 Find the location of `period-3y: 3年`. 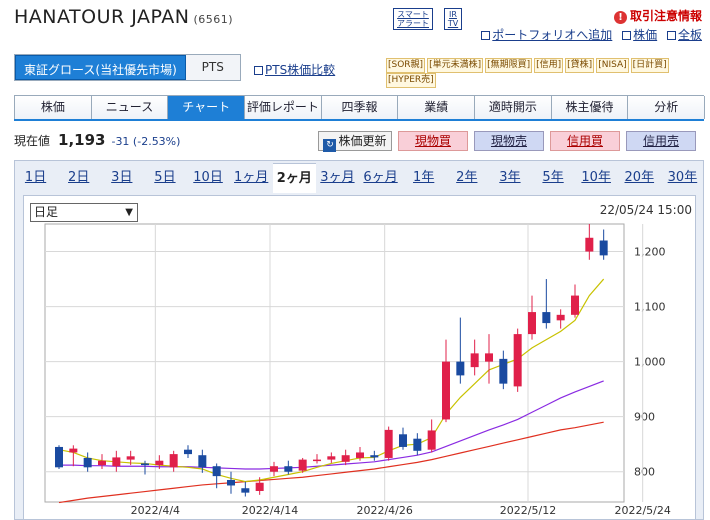

period-3y: 3年 is located at coordinates (510, 177).